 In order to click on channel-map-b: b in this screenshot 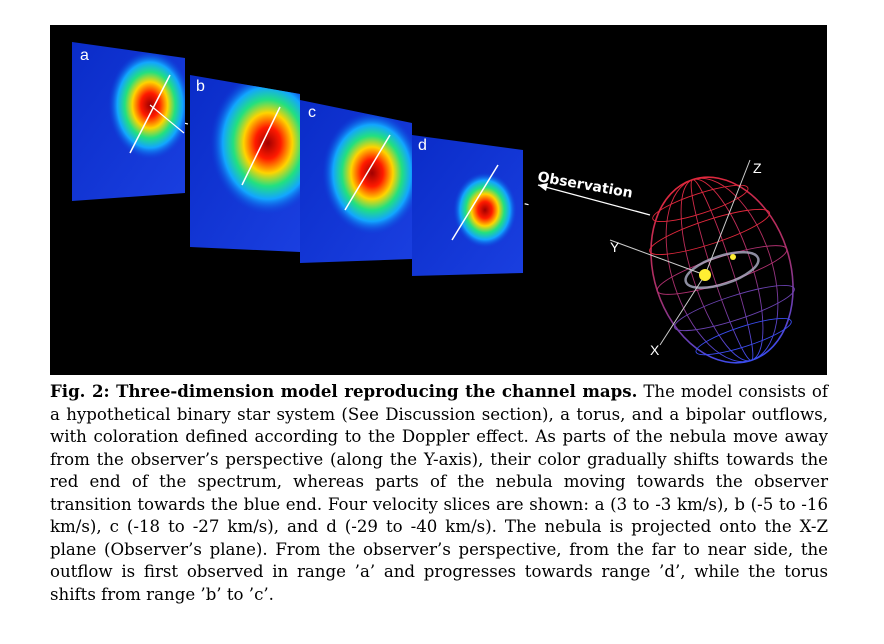, I will do `click(245, 163)`.